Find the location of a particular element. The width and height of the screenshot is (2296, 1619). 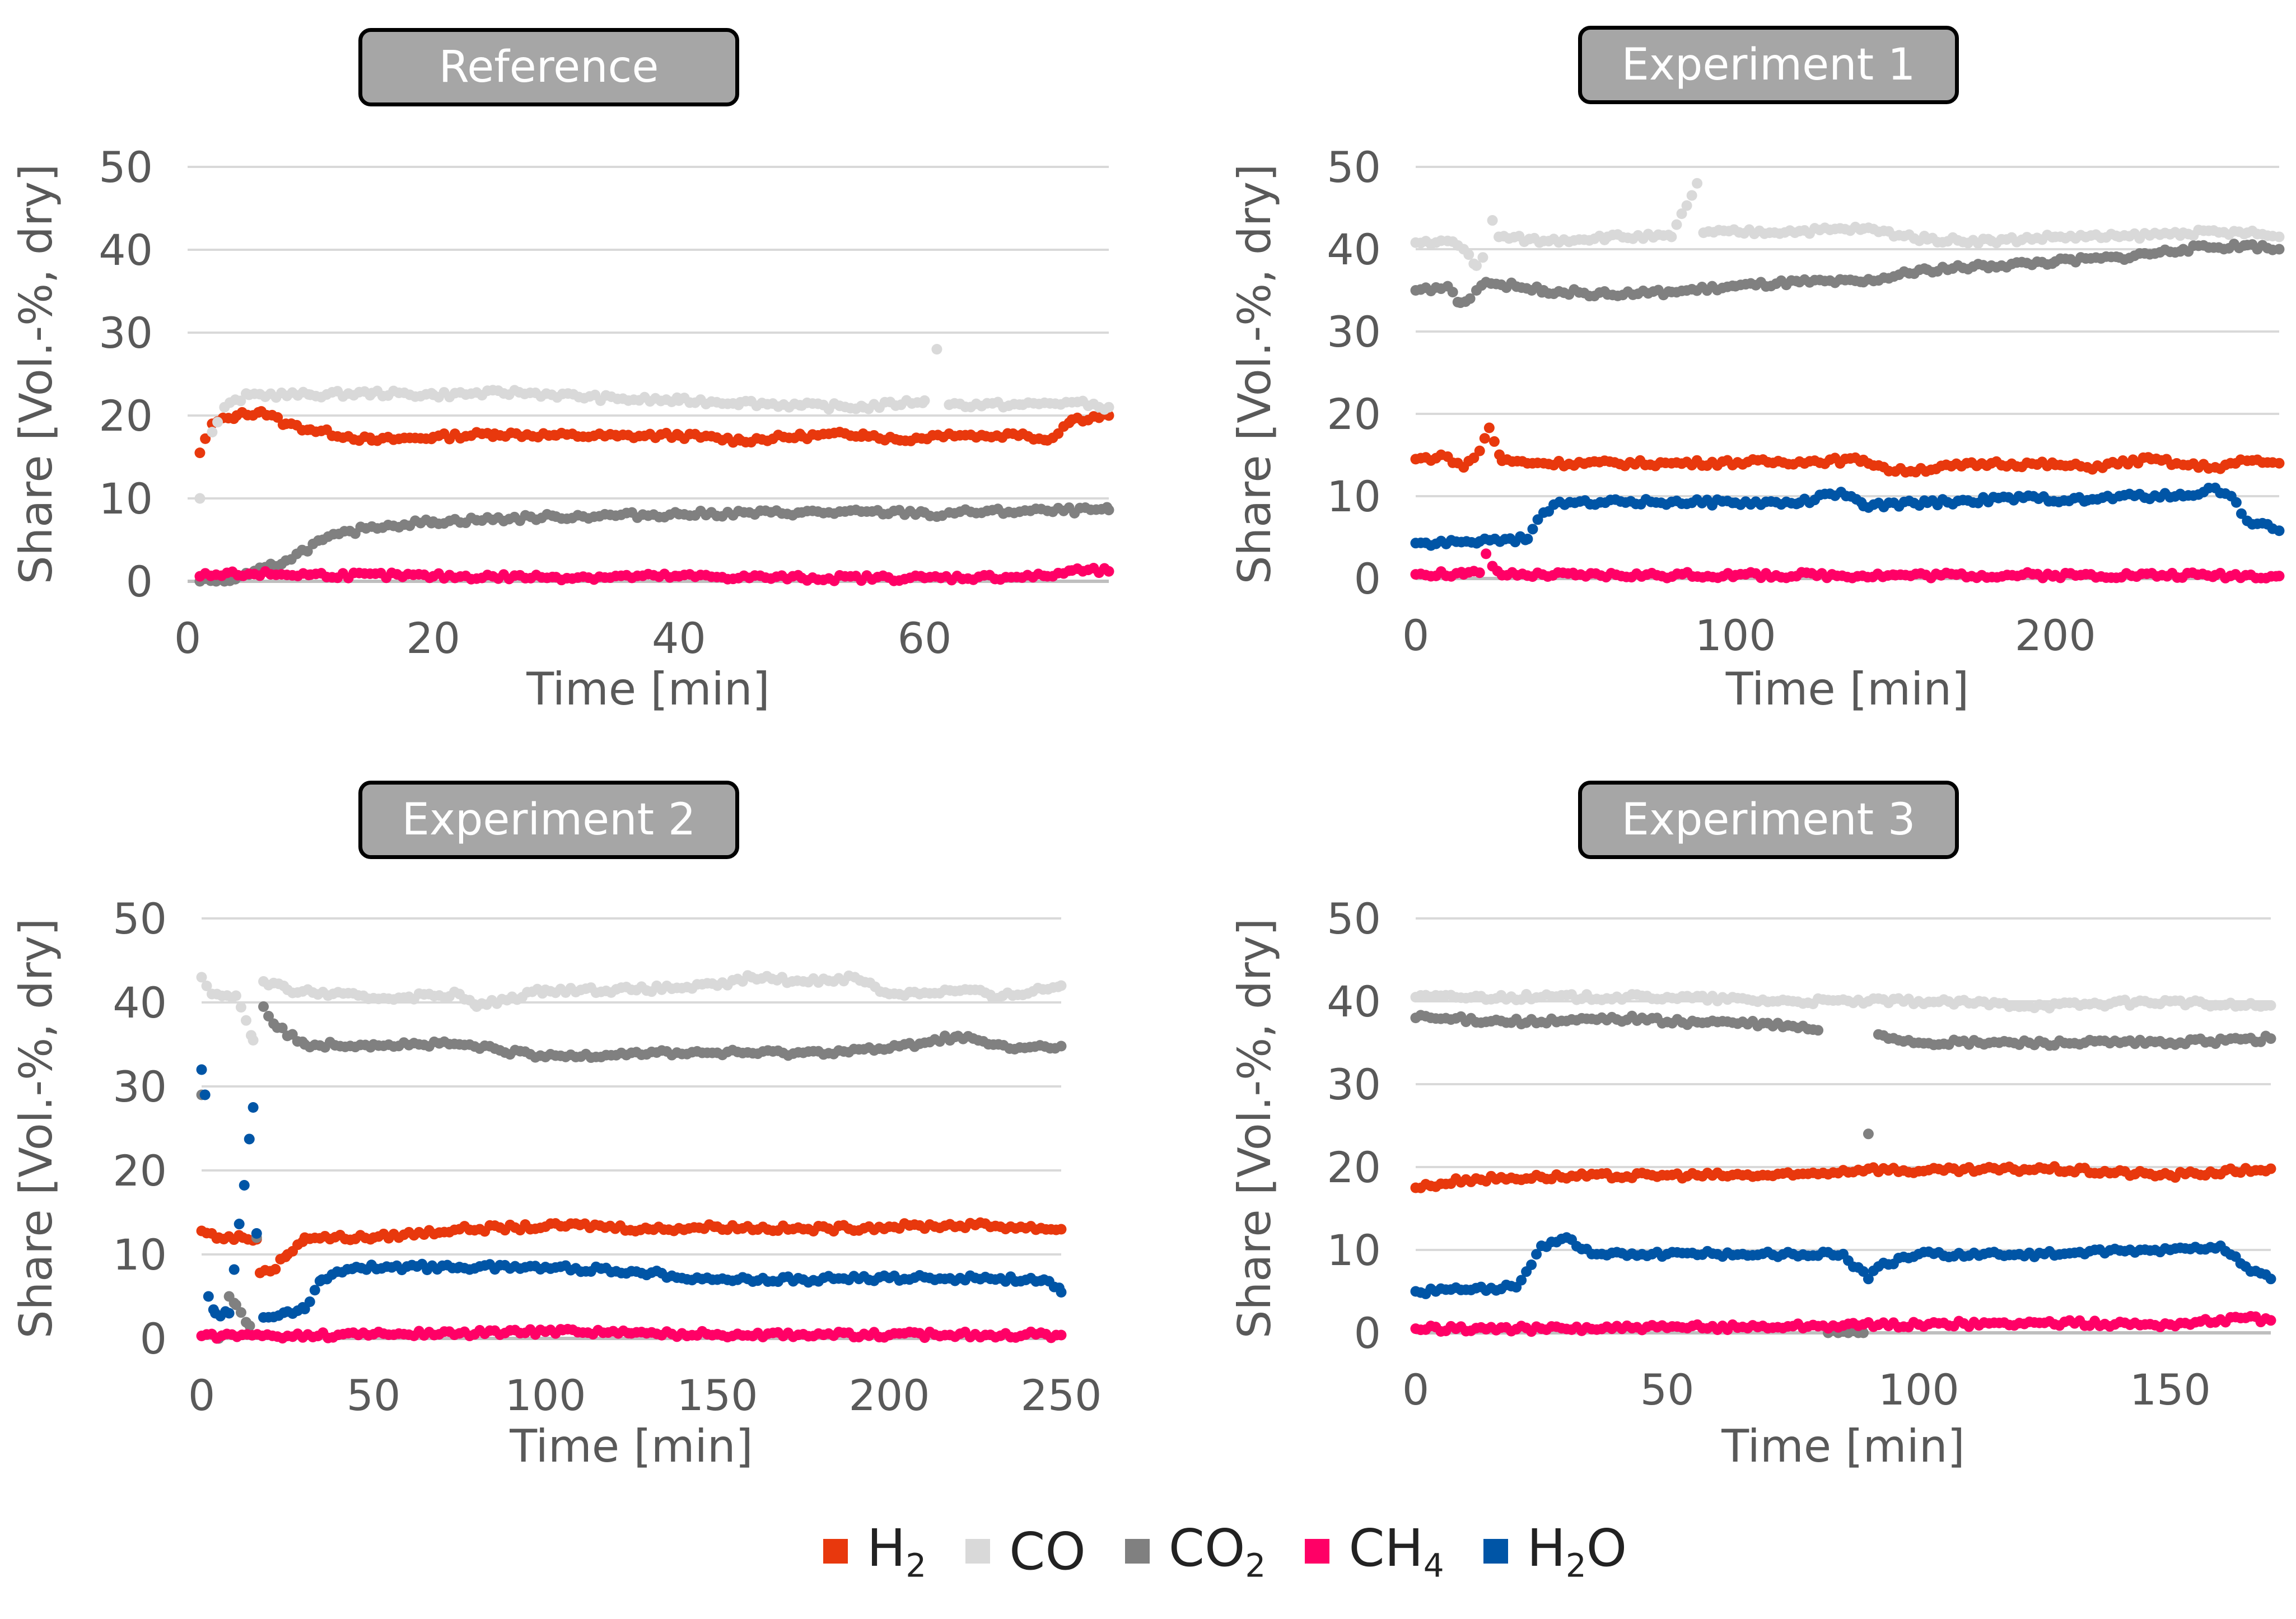

panel-title-experiment-1: Experiment 1 is located at coordinates (1769, 65).